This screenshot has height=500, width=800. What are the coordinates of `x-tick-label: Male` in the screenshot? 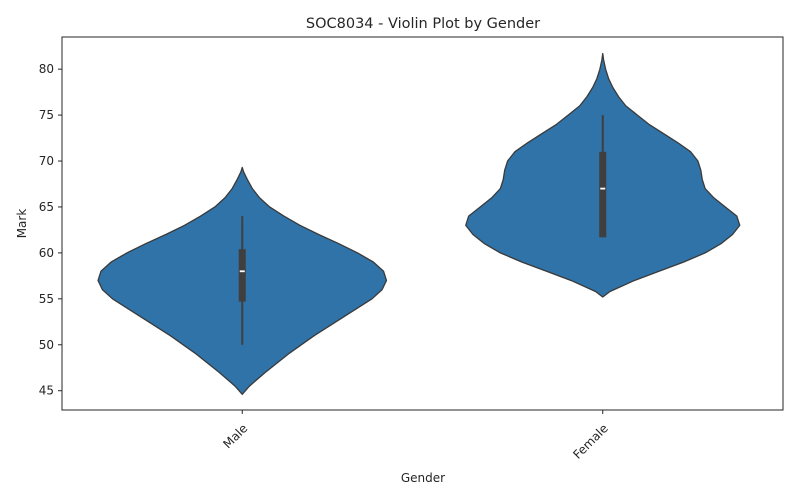 It's located at (235, 436).